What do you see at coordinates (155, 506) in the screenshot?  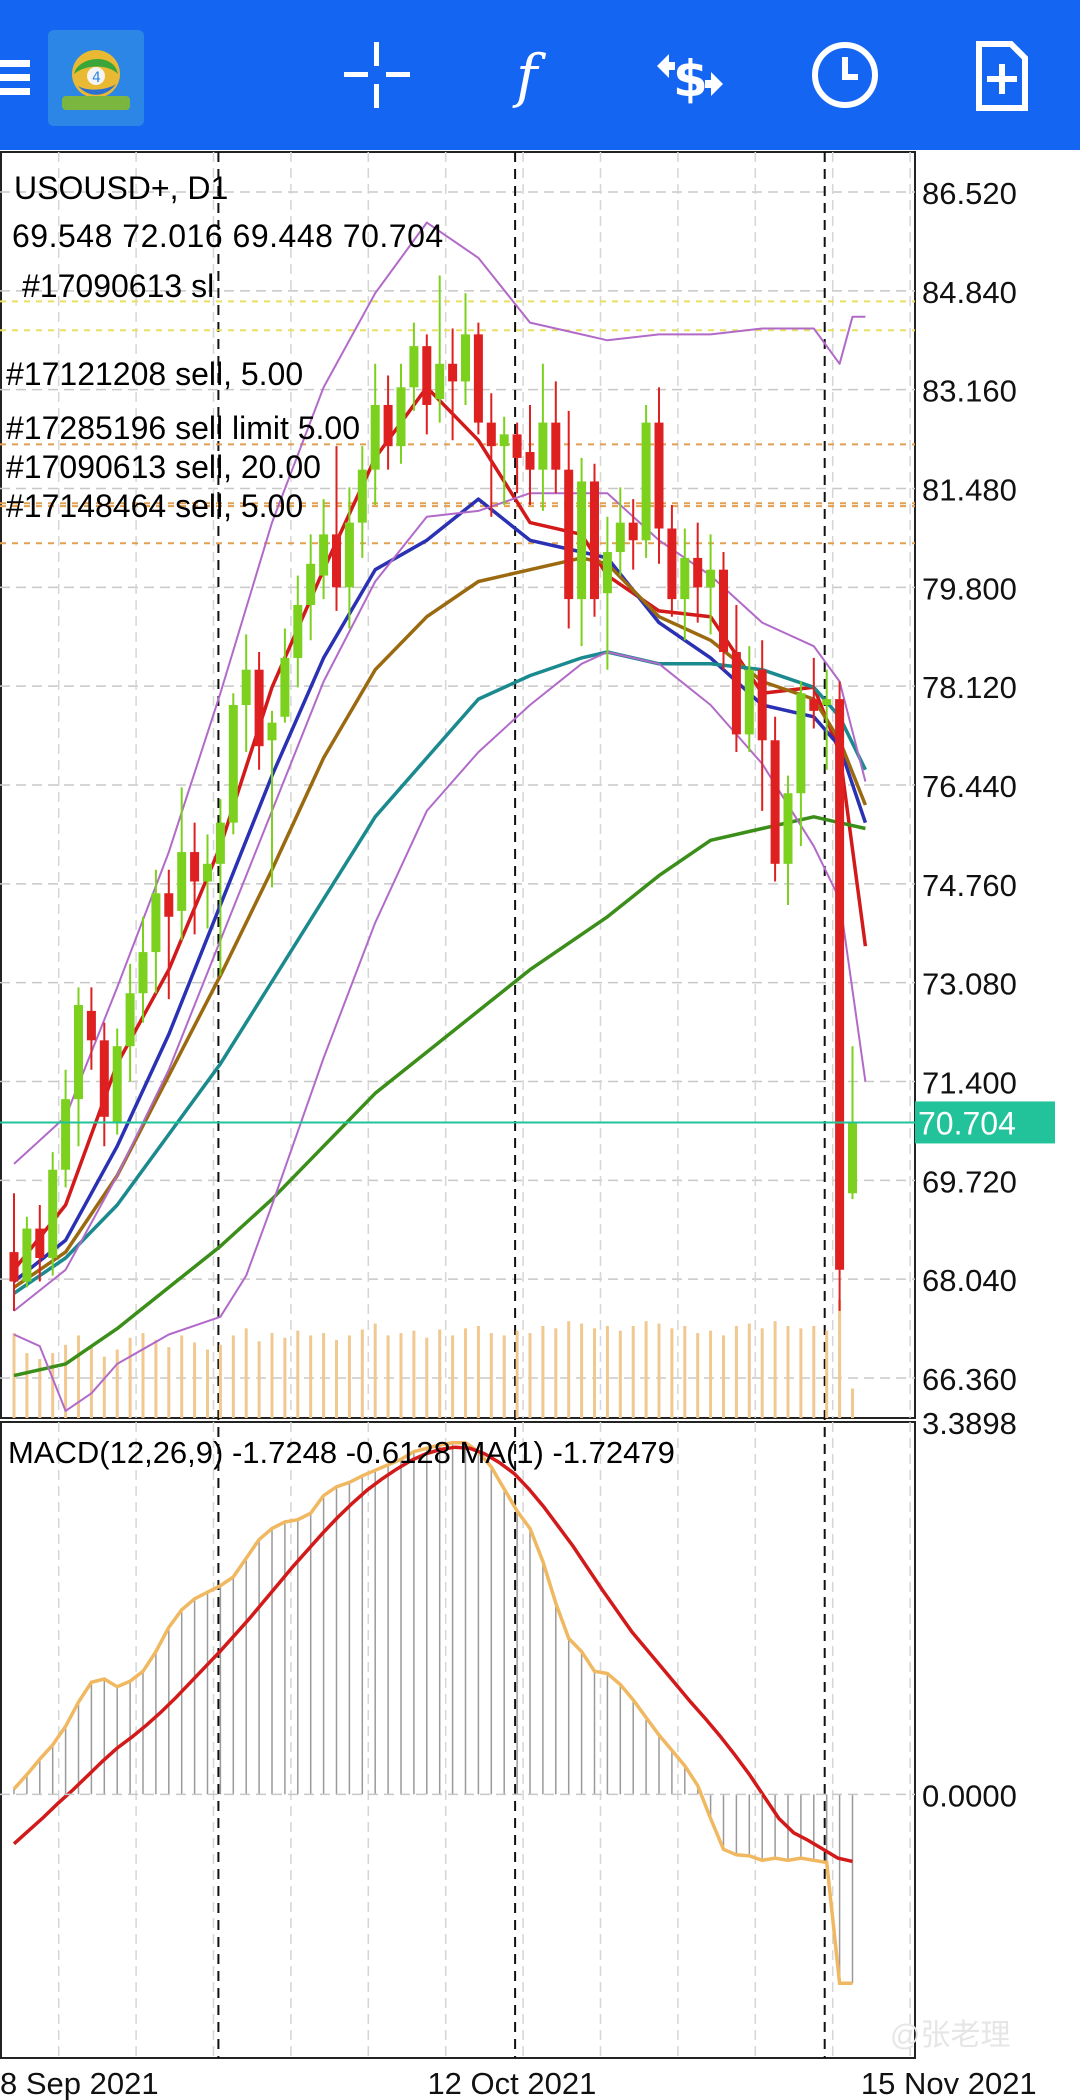 I see `order-label: #17148464 sell, 5.00` at bounding box center [155, 506].